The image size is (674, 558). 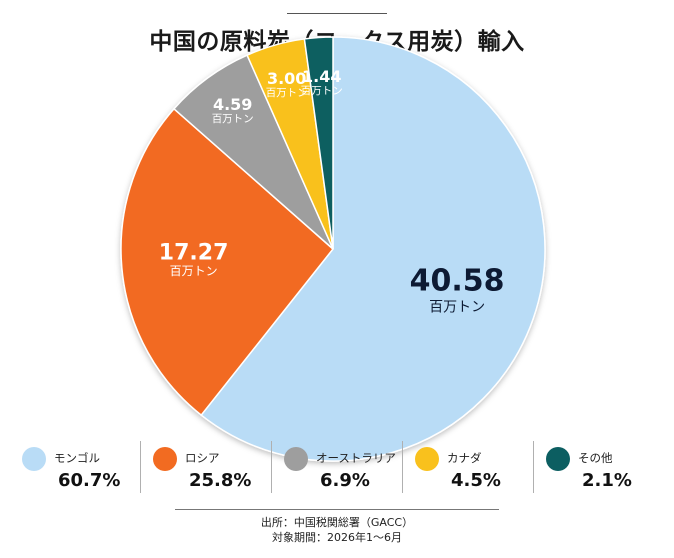 I want to click on slice-value-label-canada: 3.00, so click(x=286, y=78).